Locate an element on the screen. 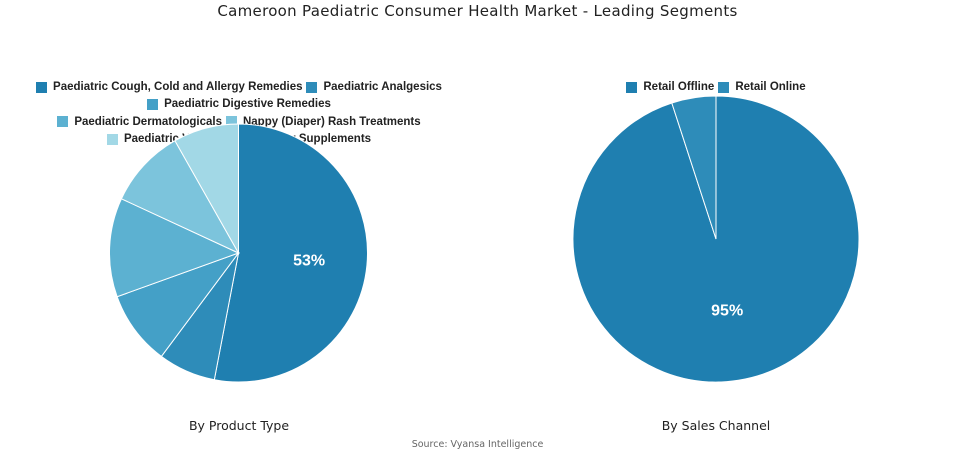 The width and height of the screenshot is (955, 454). legend-sales-channel: Retail Offline Retail Online is located at coordinates (716, 88).